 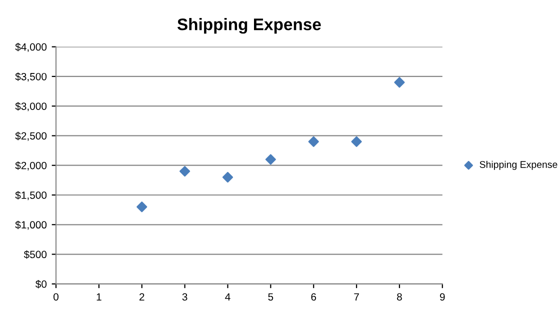 What do you see at coordinates (227, 296) in the screenshot?
I see `x-tick-label: 4` at bounding box center [227, 296].